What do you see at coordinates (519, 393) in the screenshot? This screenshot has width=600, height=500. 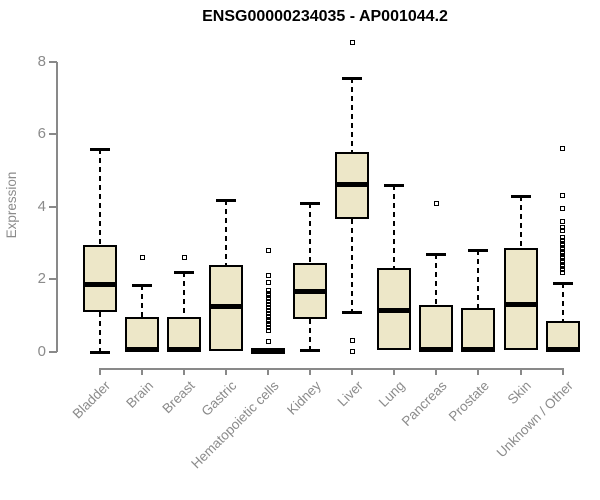 I see `x-tick-label: Skin` at bounding box center [519, 393].